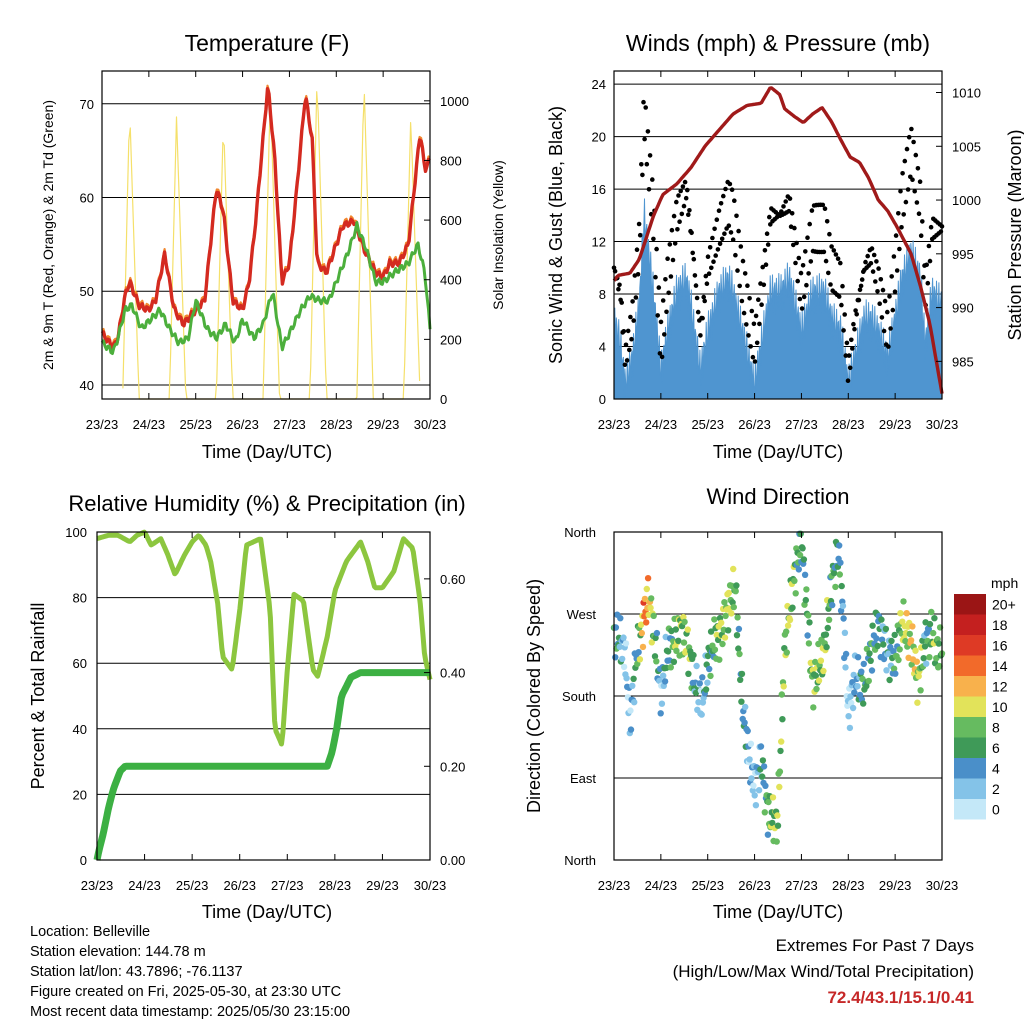 This screenshot has width=1024, height=1024. What do you see at coordinates (602, 347) in the screenshot?
I see `winds-ytick-label: 4` at bounding box center [602, 347].